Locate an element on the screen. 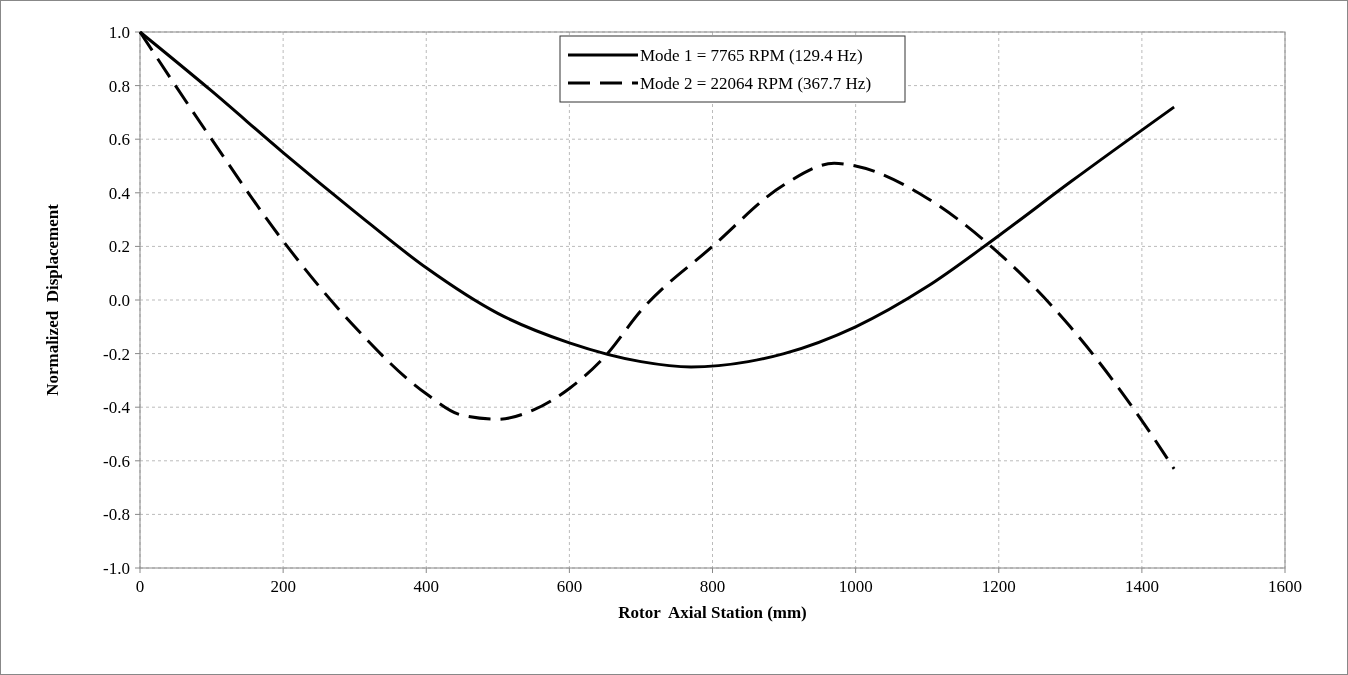 This screenshot has width=1348, height=675. y-tick-label: 0.6 is located at coordinates (119, 140).